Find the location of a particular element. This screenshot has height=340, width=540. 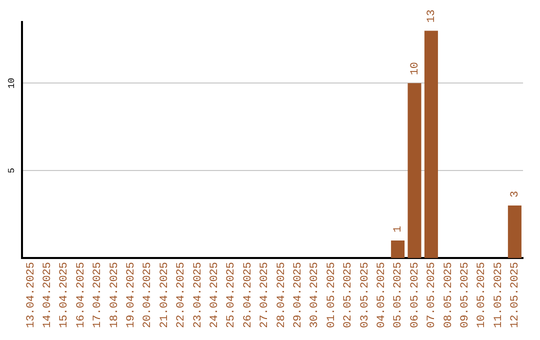

data-label: 10 is located at coordinates (415, 69).